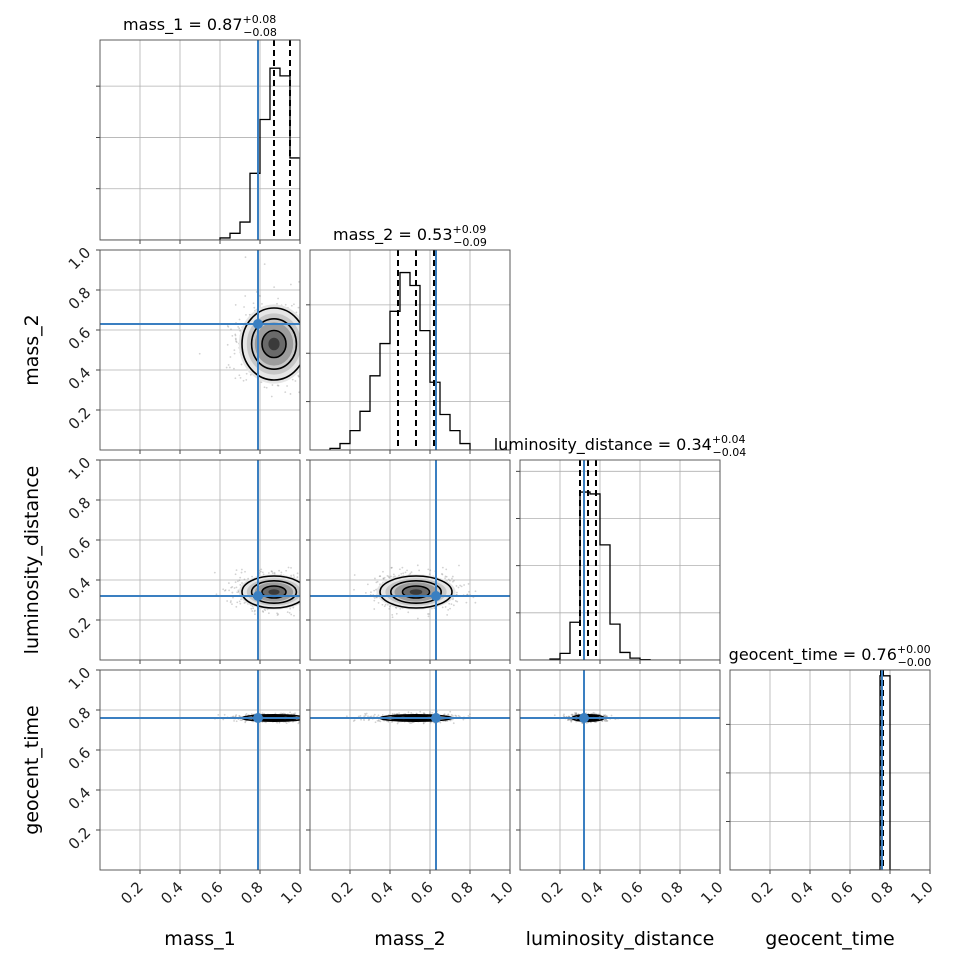 The width and height of the screenshot is (970, 970). I want to click on x-tick-label: 0.4, so click(802, 893).